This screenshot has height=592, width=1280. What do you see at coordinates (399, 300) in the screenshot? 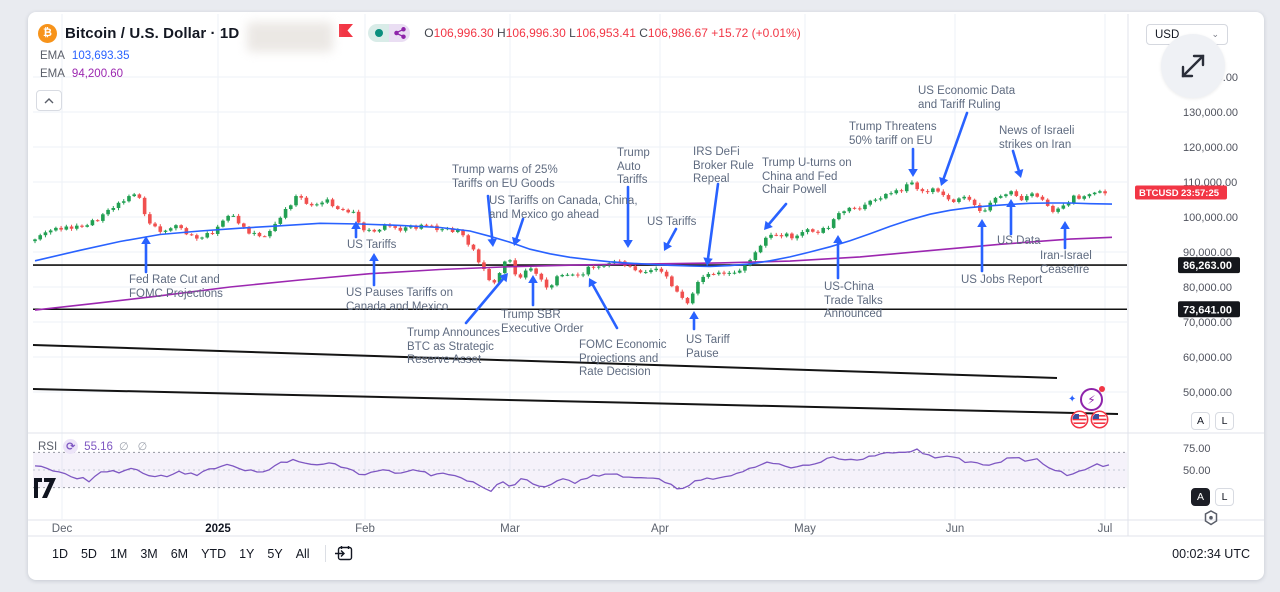
I see `note-us-pauses-tariffs: US Pauses Tariffs on Canada and Mexico` at bounding box center [399, 300].